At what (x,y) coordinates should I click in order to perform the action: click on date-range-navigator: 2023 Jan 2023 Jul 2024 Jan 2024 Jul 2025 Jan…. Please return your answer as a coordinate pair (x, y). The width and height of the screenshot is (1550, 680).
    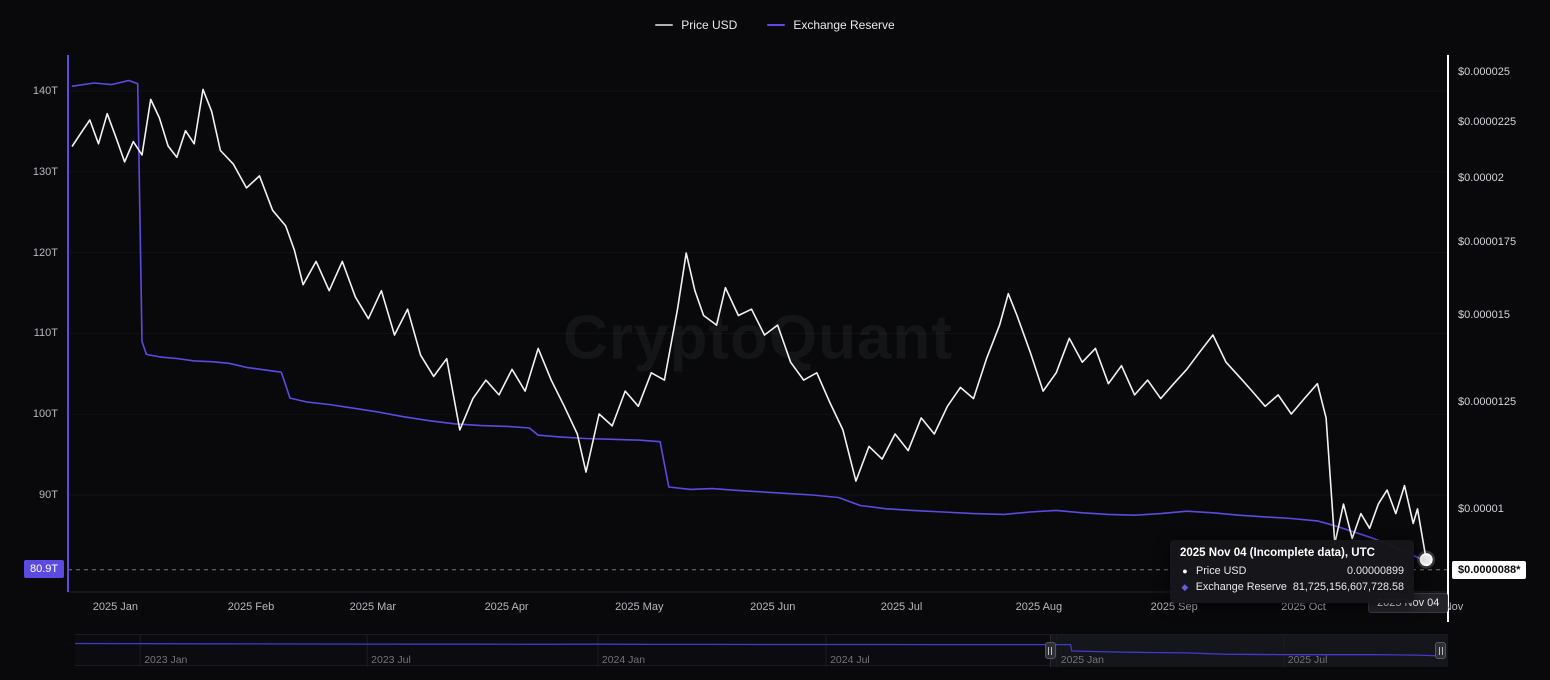
    Looking at the image, I should click on (761, 650).